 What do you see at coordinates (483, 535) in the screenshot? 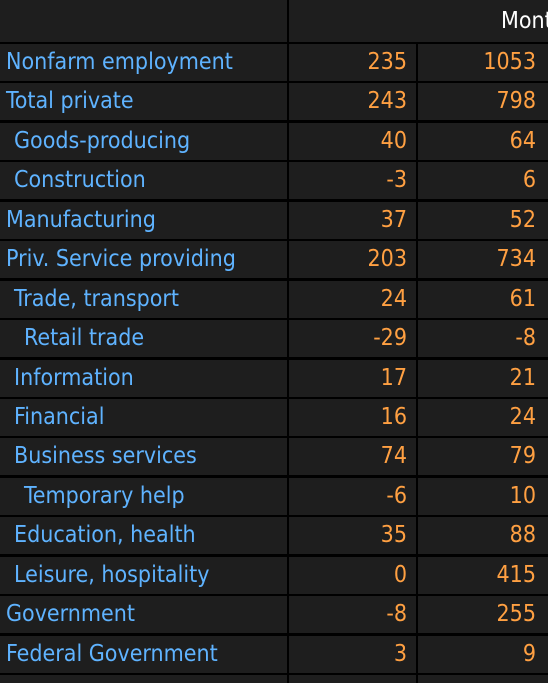
I see `row-value-2: 88` at bounding box center [483, 535].